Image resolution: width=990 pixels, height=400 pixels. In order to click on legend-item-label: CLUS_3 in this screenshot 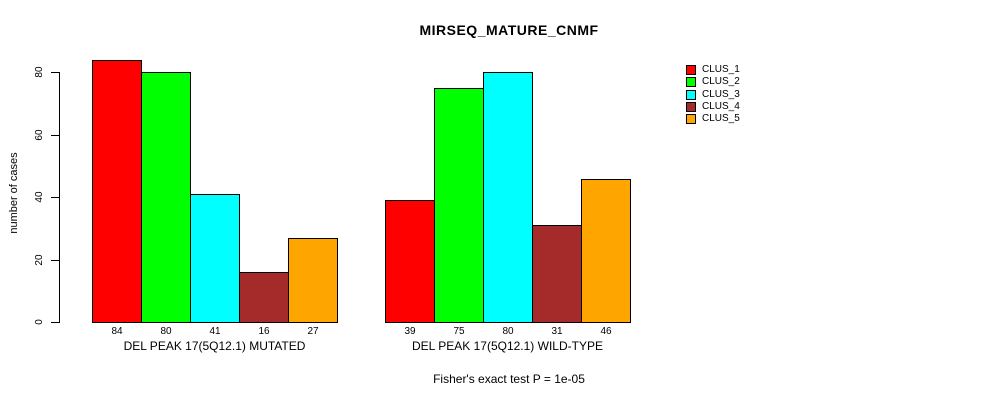, I will do `click(721, 94)`.